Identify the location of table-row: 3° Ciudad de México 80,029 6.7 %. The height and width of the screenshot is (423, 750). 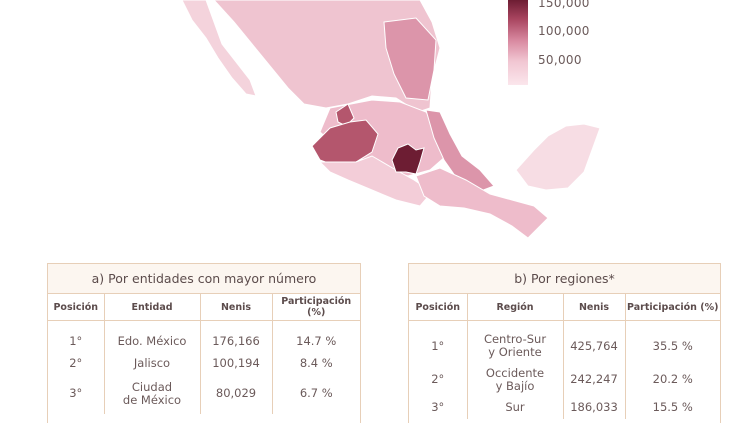
(204, 393).